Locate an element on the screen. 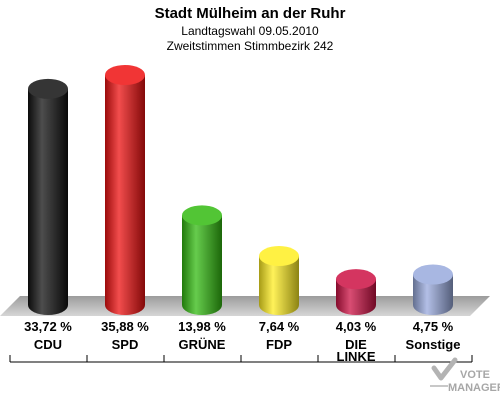  category-label-grüne: GRÜNE is located at coordinates (202, 344).